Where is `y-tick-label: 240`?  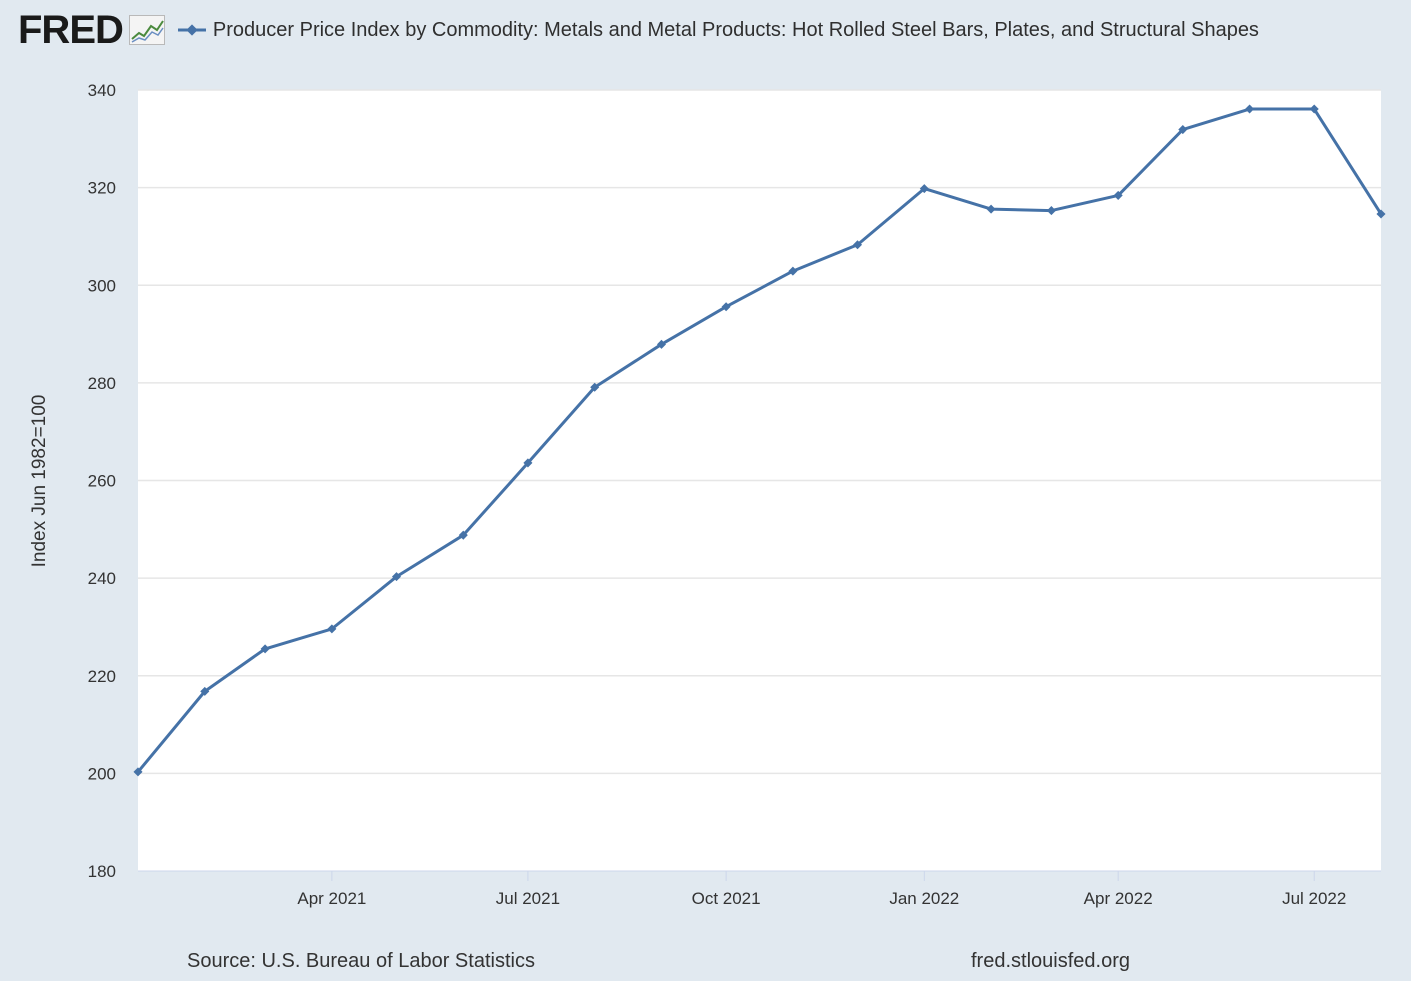
y-tick-label: 240 is located at coordinates (102, 578).